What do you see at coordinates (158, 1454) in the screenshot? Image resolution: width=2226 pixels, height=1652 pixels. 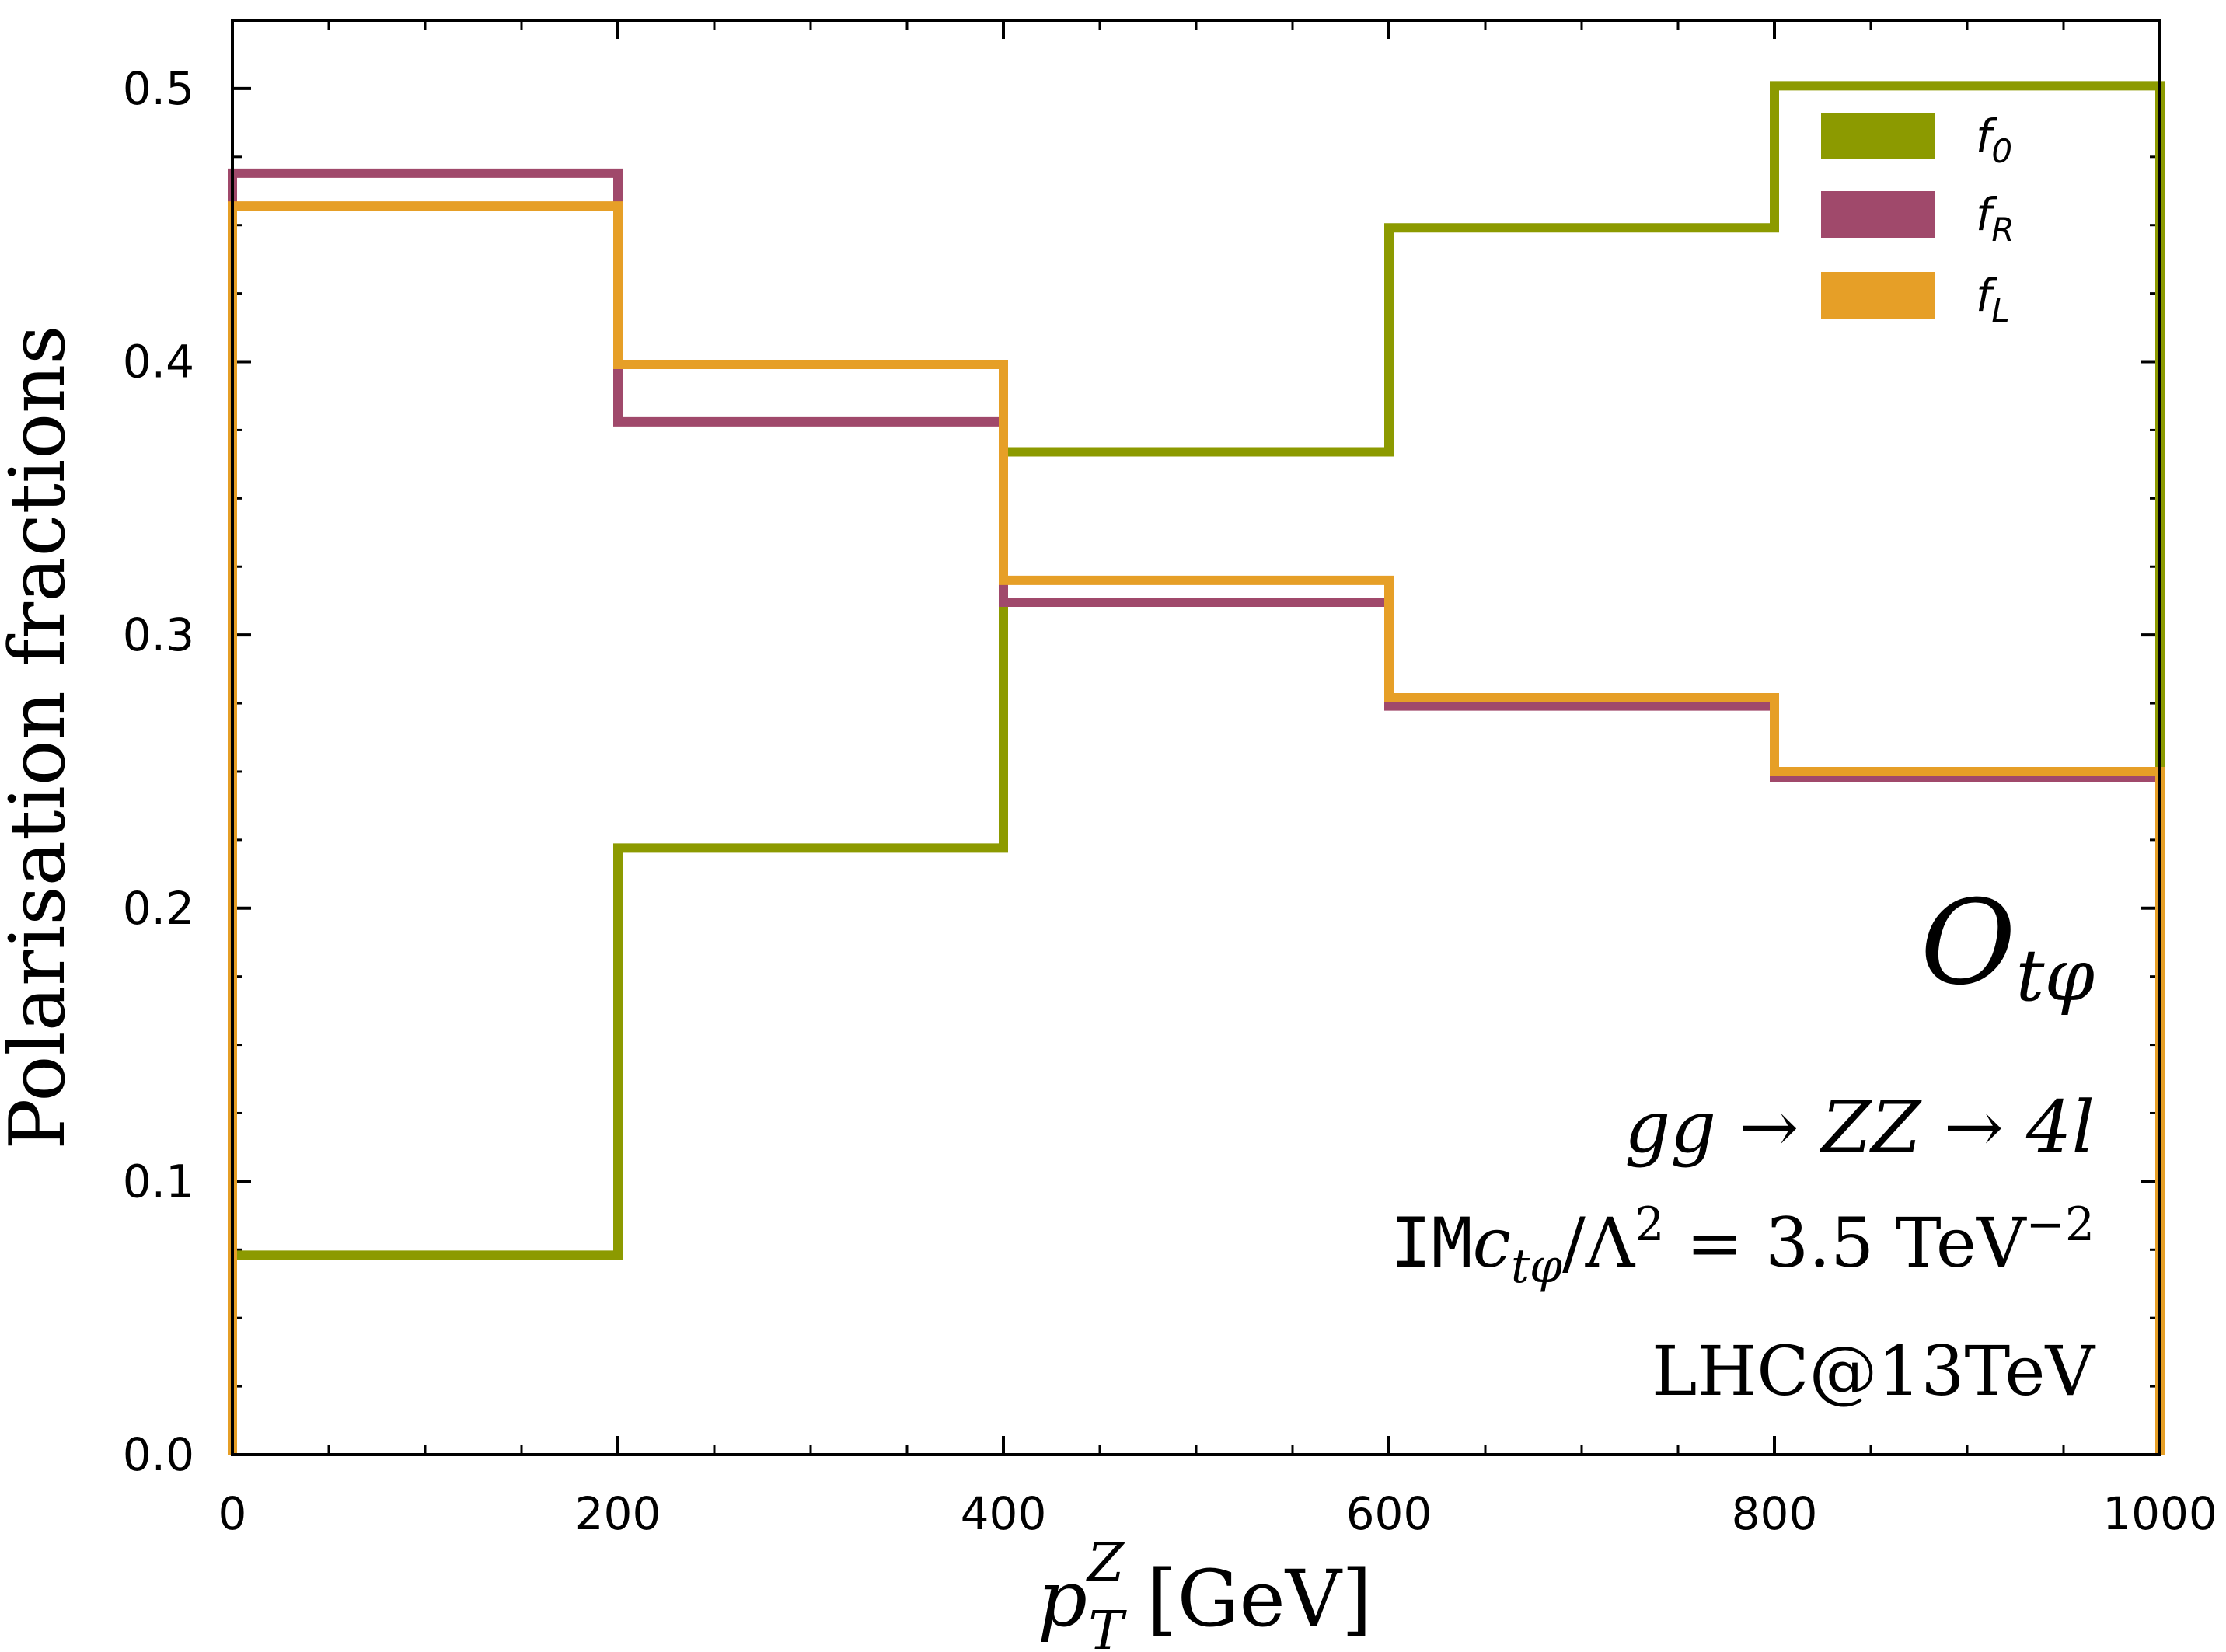 I see `y-tick-label: 0.0` at bounding box center [158, 1454].